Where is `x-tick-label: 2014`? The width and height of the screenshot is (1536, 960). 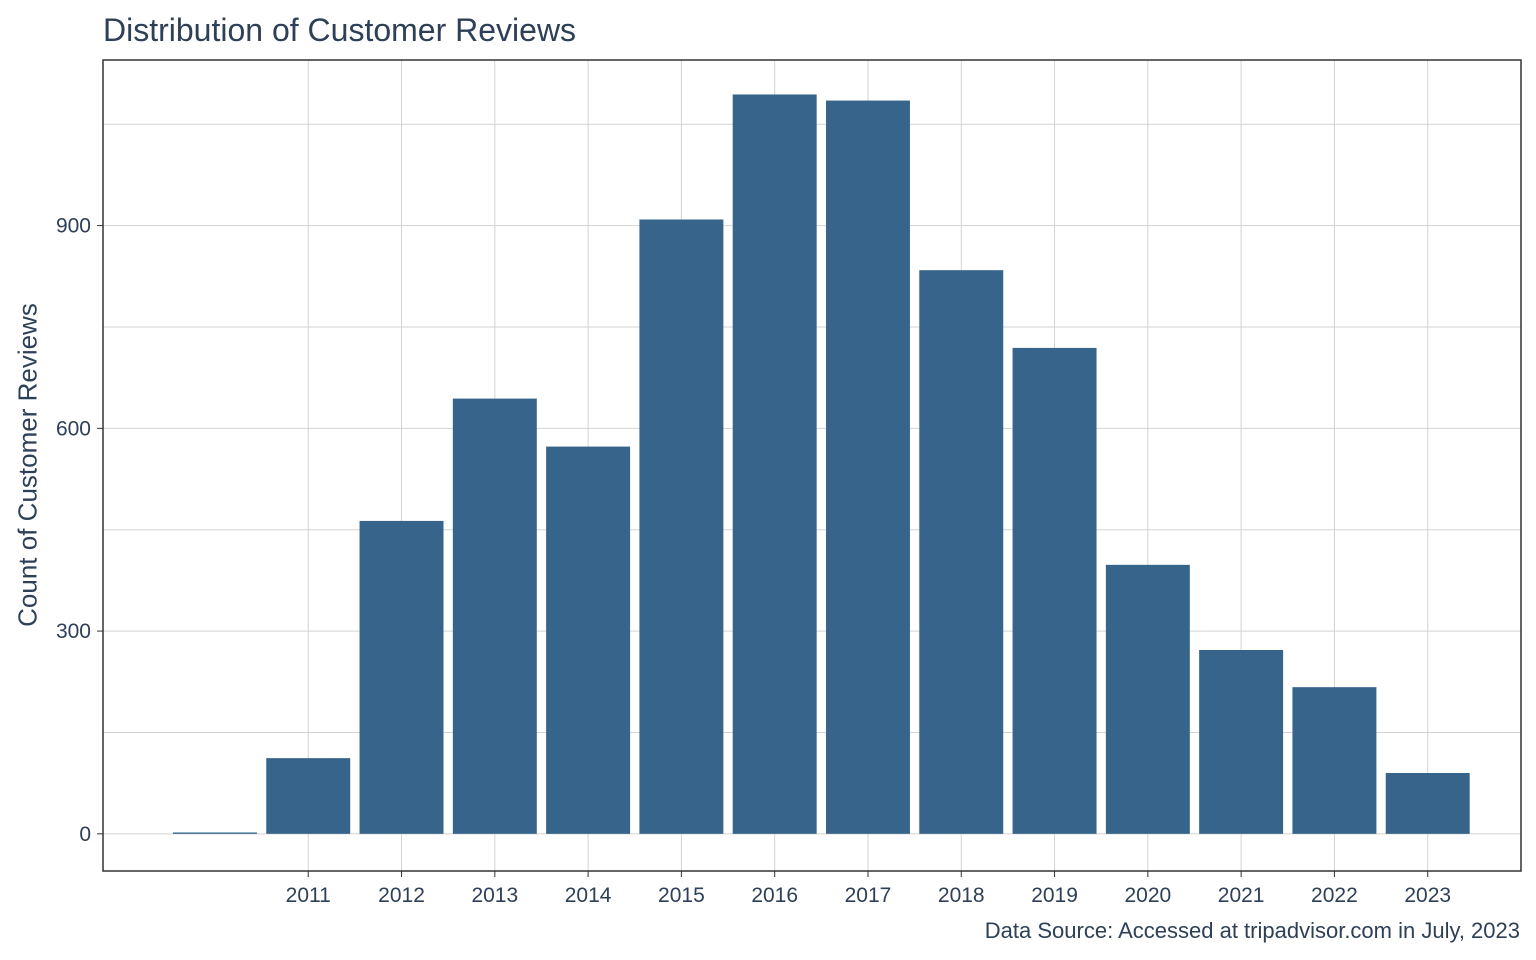 x-tick-label: 2014 is located at coordinates (588, 895).